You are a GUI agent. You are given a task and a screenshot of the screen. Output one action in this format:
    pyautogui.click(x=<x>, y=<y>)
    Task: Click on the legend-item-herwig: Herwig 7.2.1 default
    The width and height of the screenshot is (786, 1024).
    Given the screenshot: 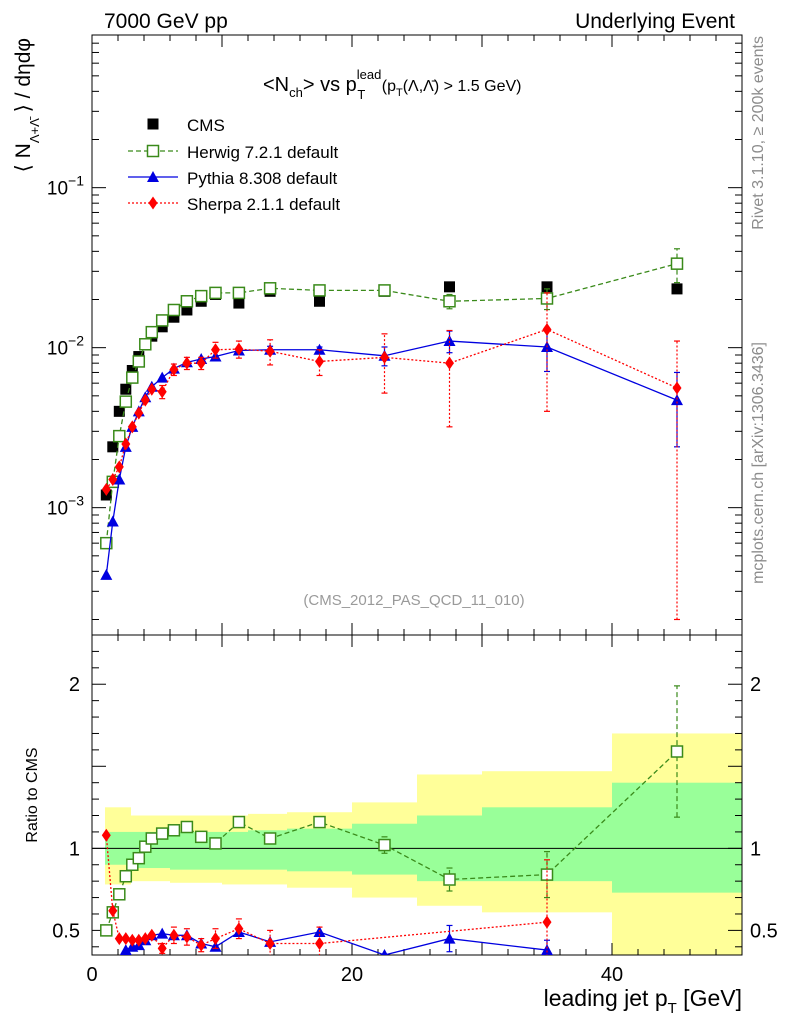 What is the action you would take?
    pyautogui.click(x=233, y=152)
    